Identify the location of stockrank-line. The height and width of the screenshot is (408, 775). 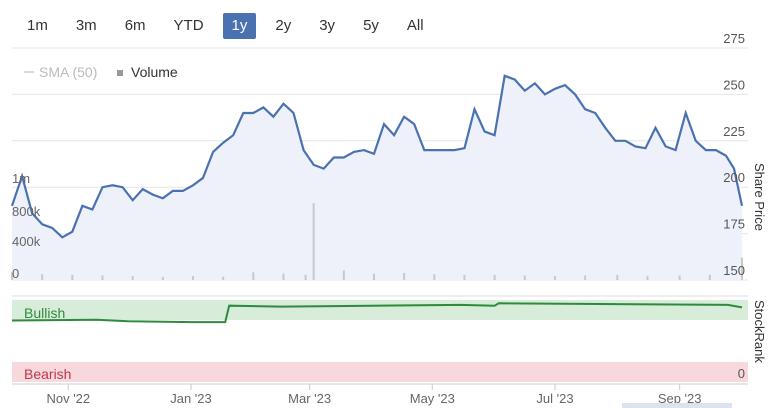
(377, 313).